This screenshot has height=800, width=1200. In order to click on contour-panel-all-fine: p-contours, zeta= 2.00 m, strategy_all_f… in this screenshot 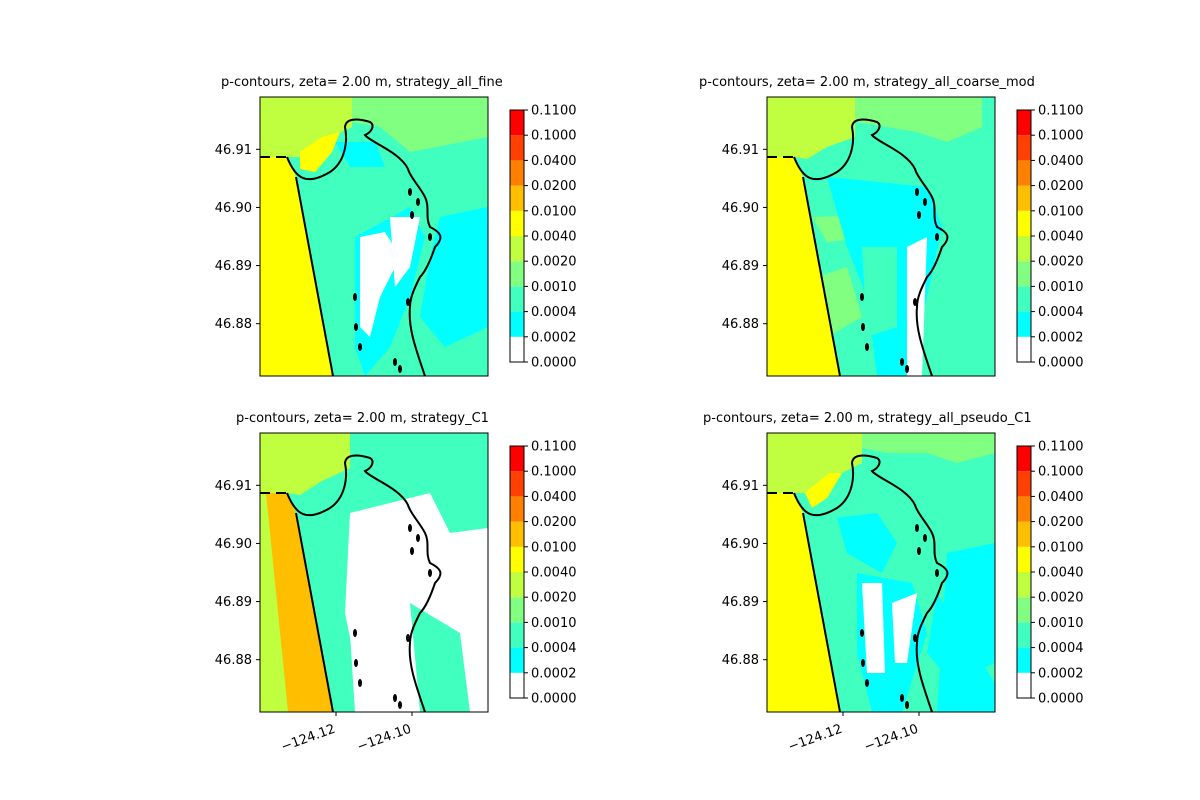, I will do `click(390, 230)`.